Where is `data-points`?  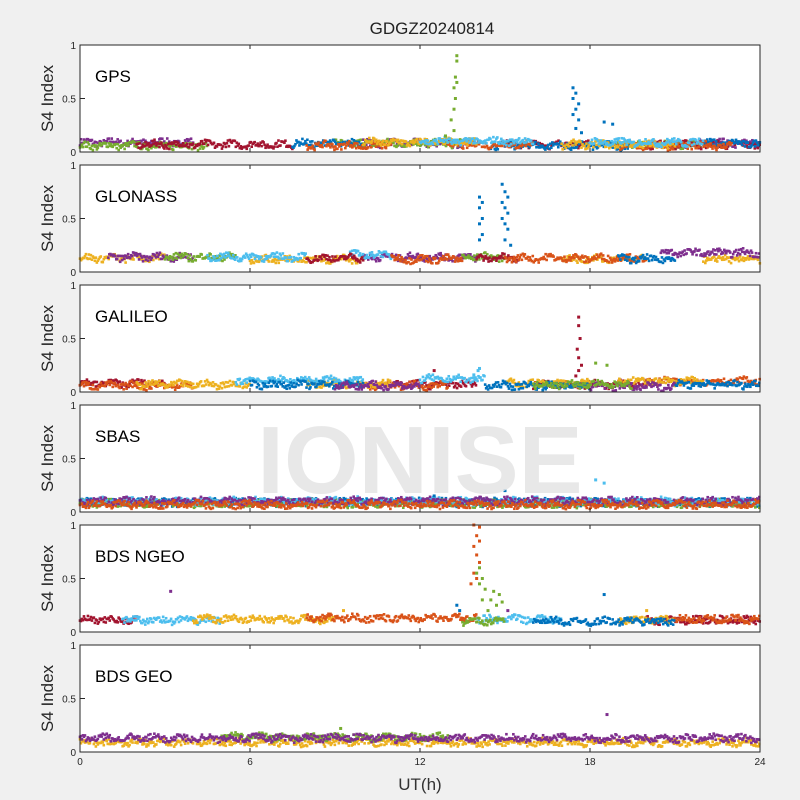
data-points is located at coordinates (420, 103).